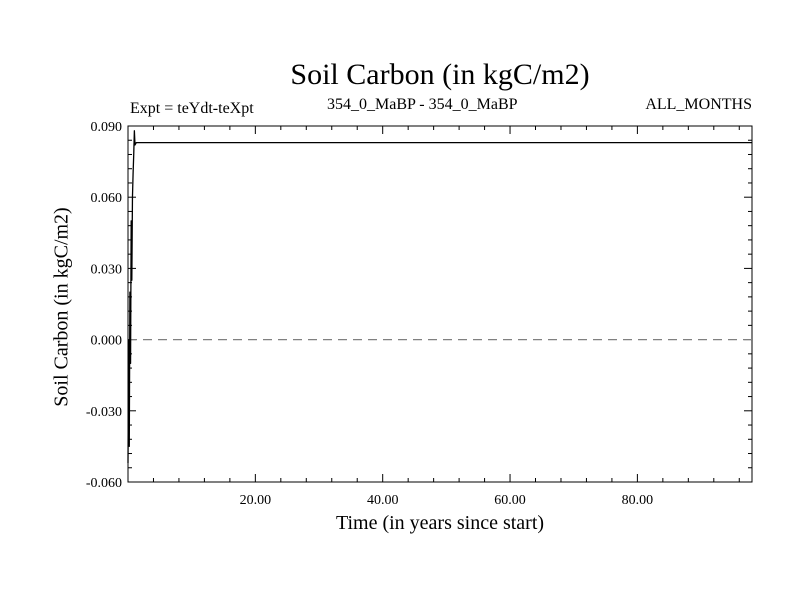 The width and height of the screenshot is (800, 600). What do you see at coordinates (383, 500) in the screenshot?
I see `x-tick-label: 40.00` at bounding box center [383, 500].